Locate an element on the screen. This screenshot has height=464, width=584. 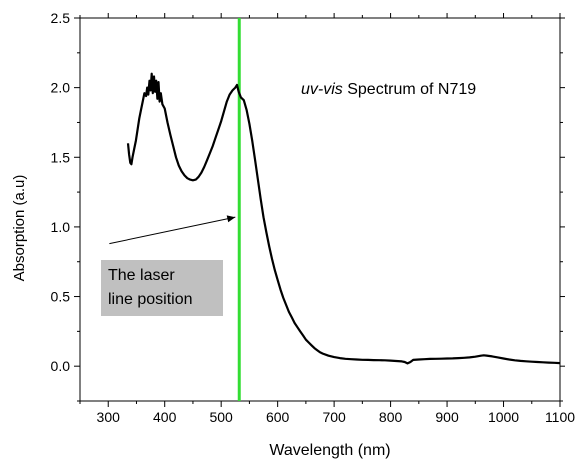
y-tick-label: 0.0 is located at coordinates (61, 366).